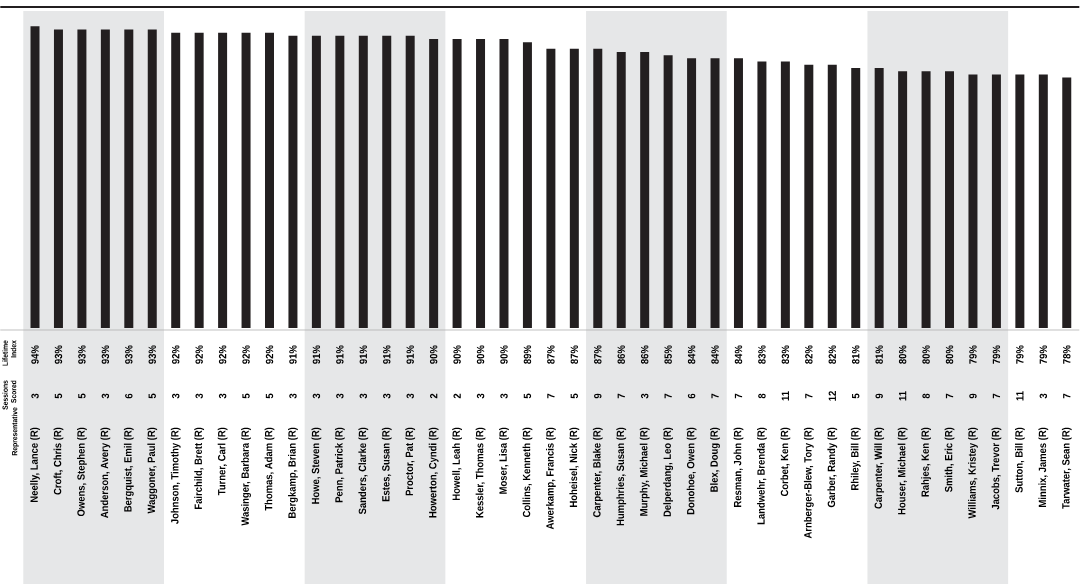 This screenshot has width=1089, height=584. I want to click on x-tick-label: Williams, Kristey (R), so click(973, 473).